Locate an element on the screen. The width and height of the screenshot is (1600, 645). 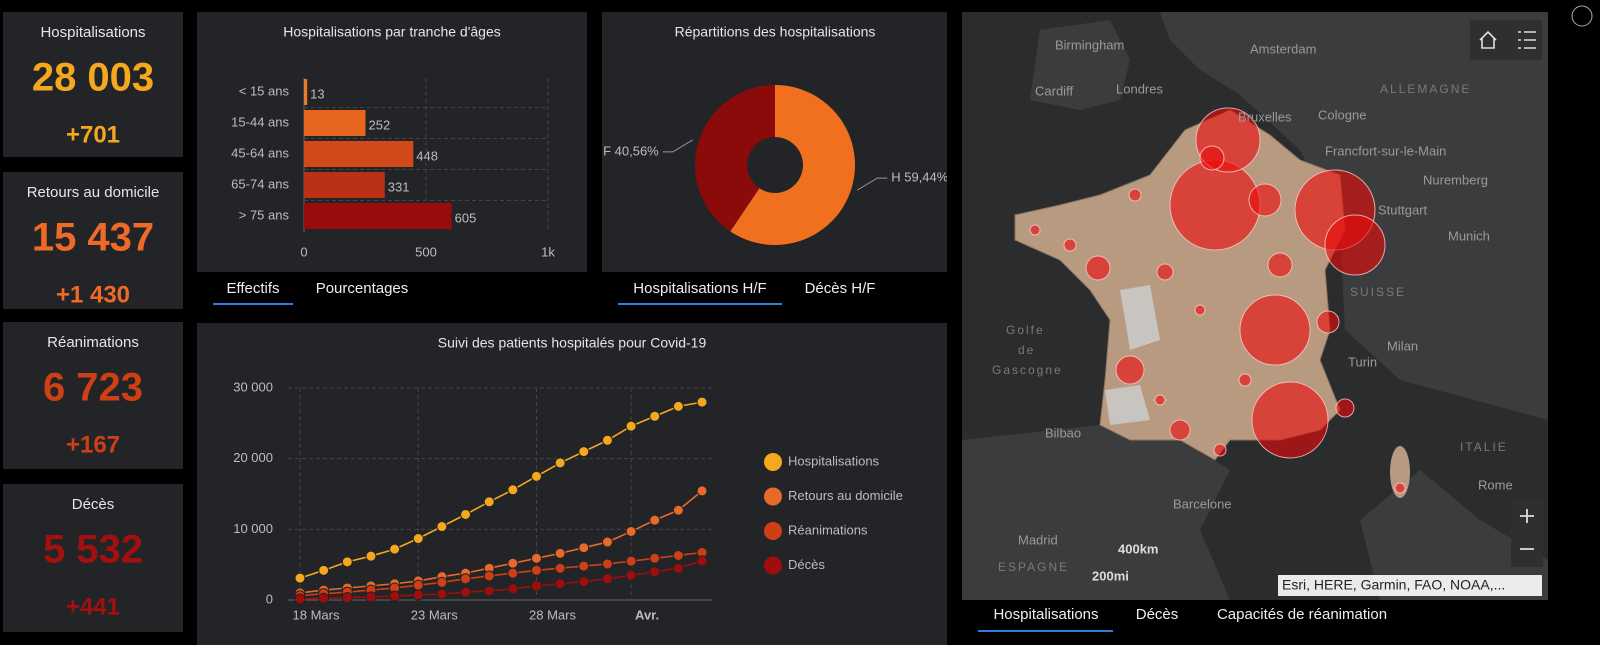
map-label: Cologne is located at coordinates (1342, 114).